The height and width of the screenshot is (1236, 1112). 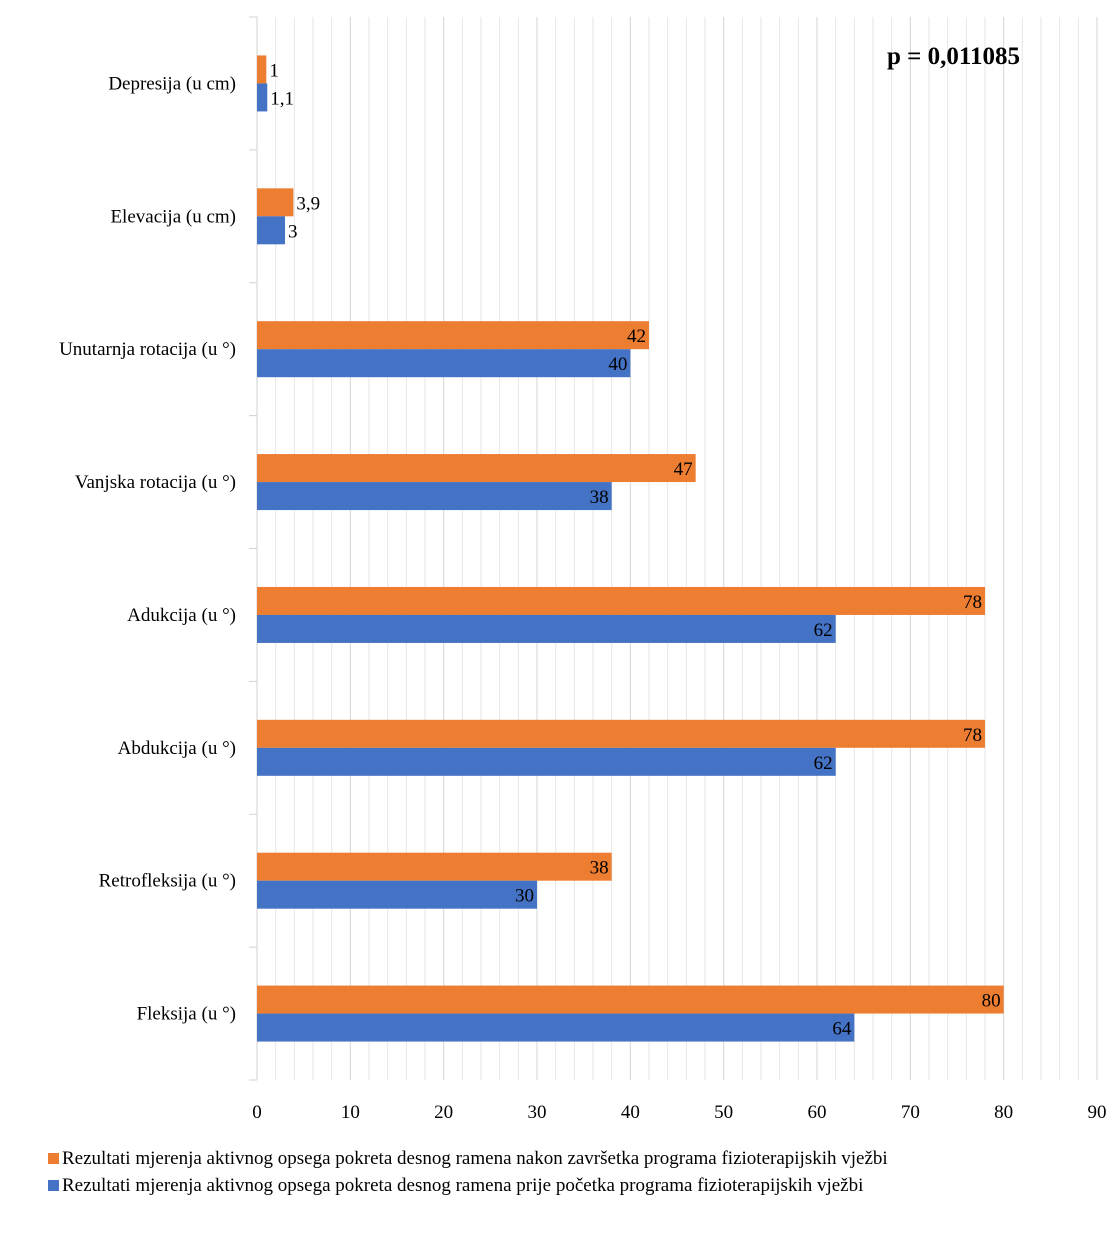 I want to click on x-tick-label: 80, so click(x=1003, y=1112).